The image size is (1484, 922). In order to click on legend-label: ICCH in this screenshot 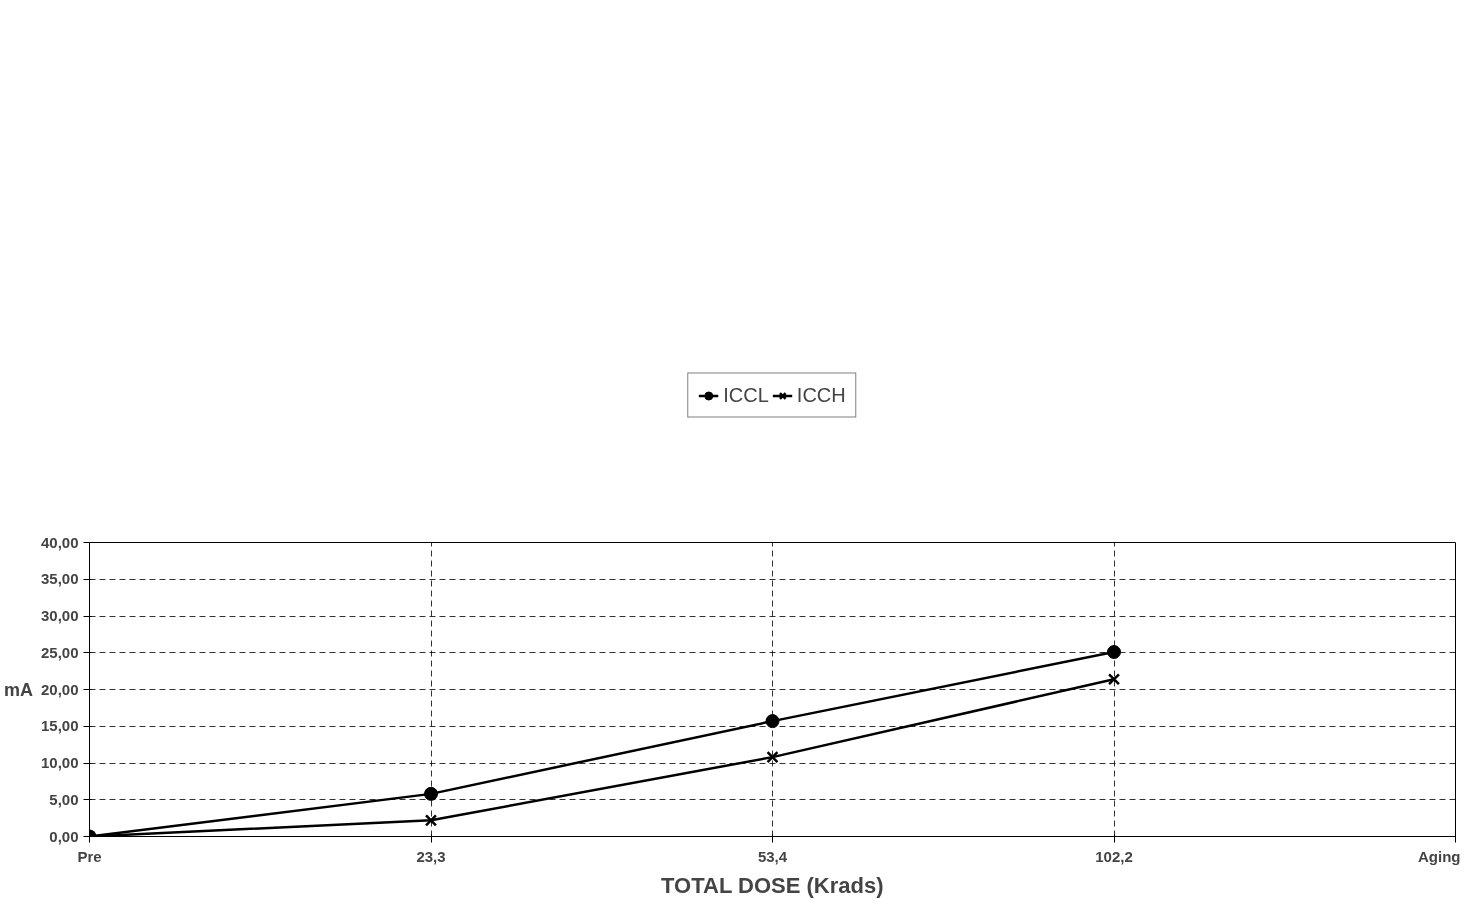, I will do `click(821, 395)`.